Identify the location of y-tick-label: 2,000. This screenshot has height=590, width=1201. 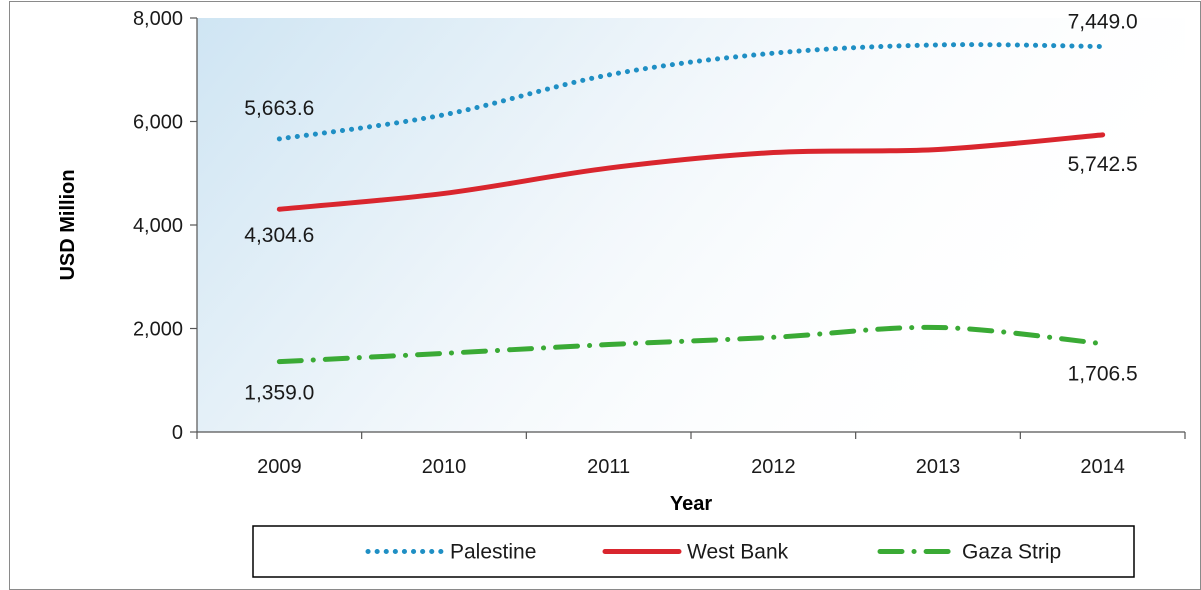
(158, 330).